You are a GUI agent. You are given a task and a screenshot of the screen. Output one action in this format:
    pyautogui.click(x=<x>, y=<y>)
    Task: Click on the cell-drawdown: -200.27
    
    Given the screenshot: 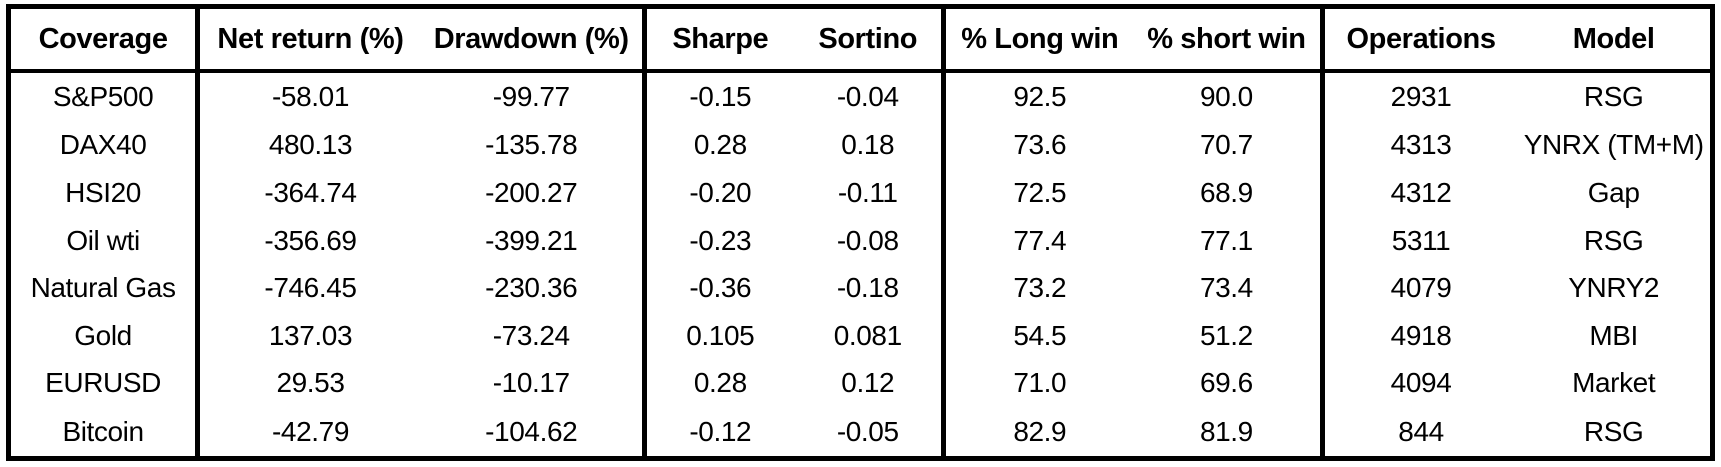 What is the action you would take?
    pyautogui.click(x=531, y=192)
    